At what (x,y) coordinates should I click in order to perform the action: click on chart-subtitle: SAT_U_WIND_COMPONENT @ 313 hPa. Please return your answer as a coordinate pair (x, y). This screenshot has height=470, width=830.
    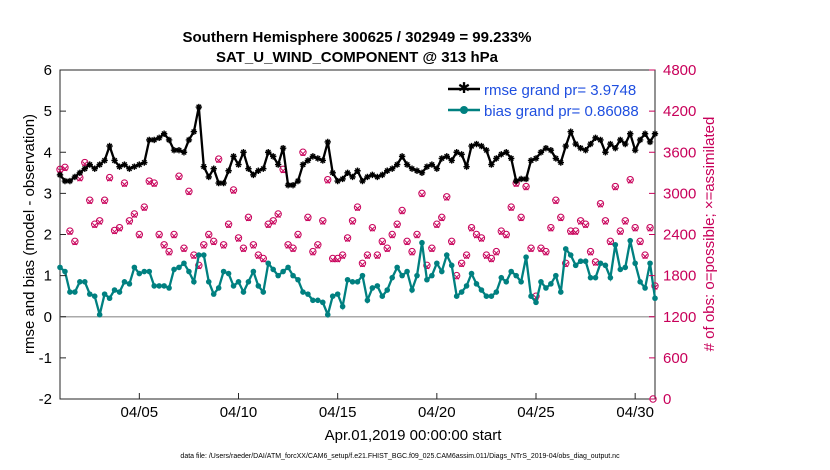
    Looking at the image, I should click on (357, 57).